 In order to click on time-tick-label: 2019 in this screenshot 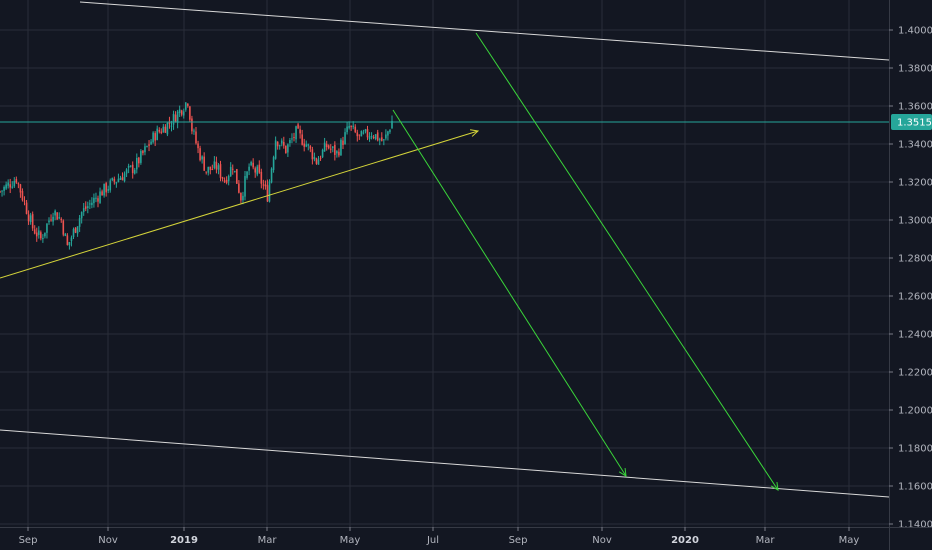, I will do `click(184, 540)`.